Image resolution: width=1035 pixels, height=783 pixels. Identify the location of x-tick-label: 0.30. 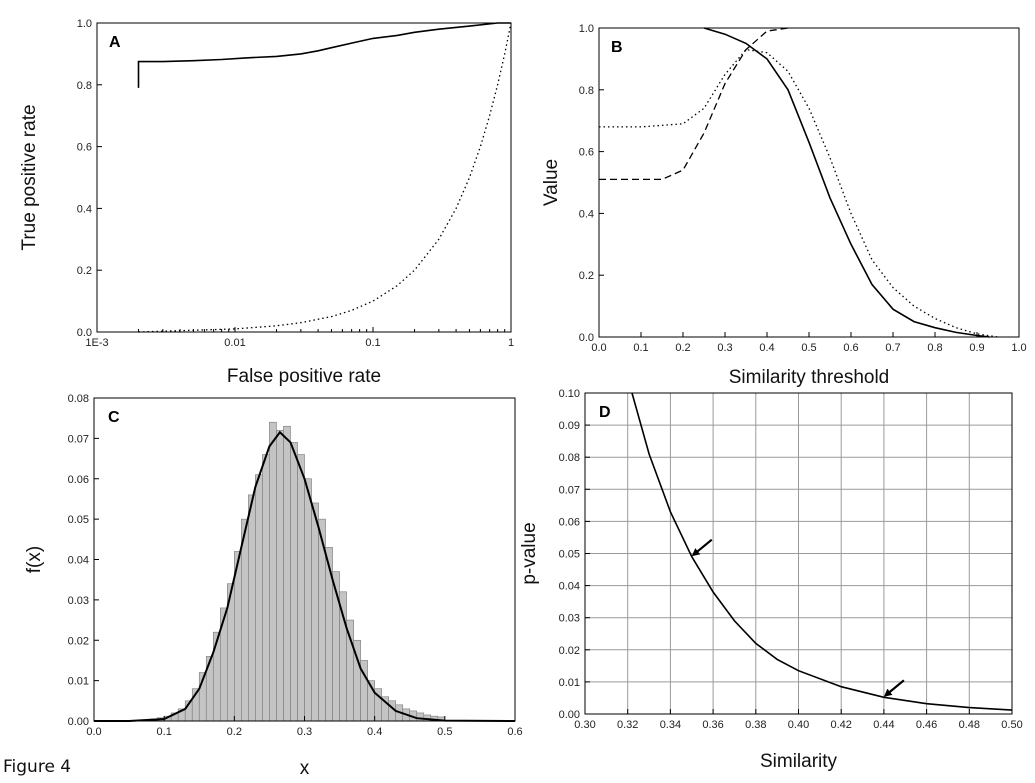
(584, 725).